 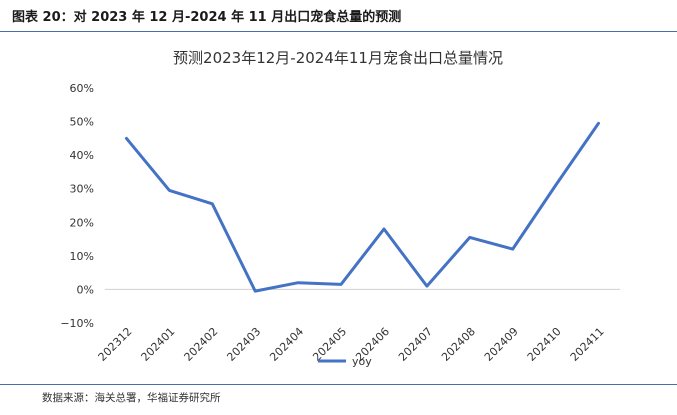 I want to click on y-tick-label: 50%, so click(x=82, y=122).